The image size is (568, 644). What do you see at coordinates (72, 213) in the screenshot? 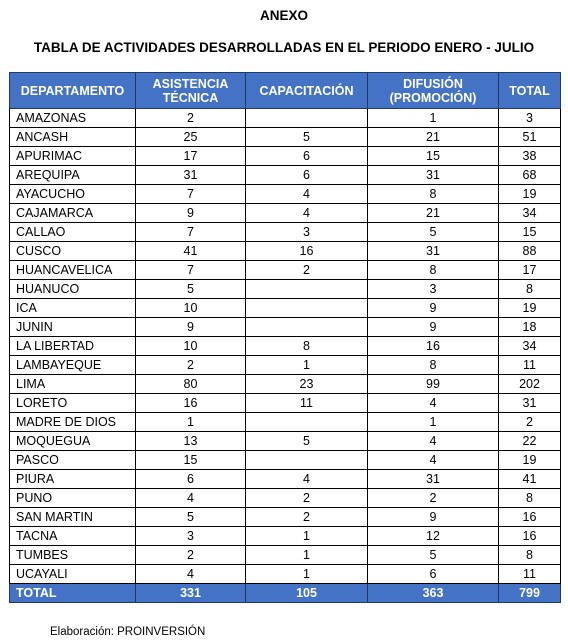
I see `cell-departamento: CAJAMARCA` at bounding box center [72, 213].